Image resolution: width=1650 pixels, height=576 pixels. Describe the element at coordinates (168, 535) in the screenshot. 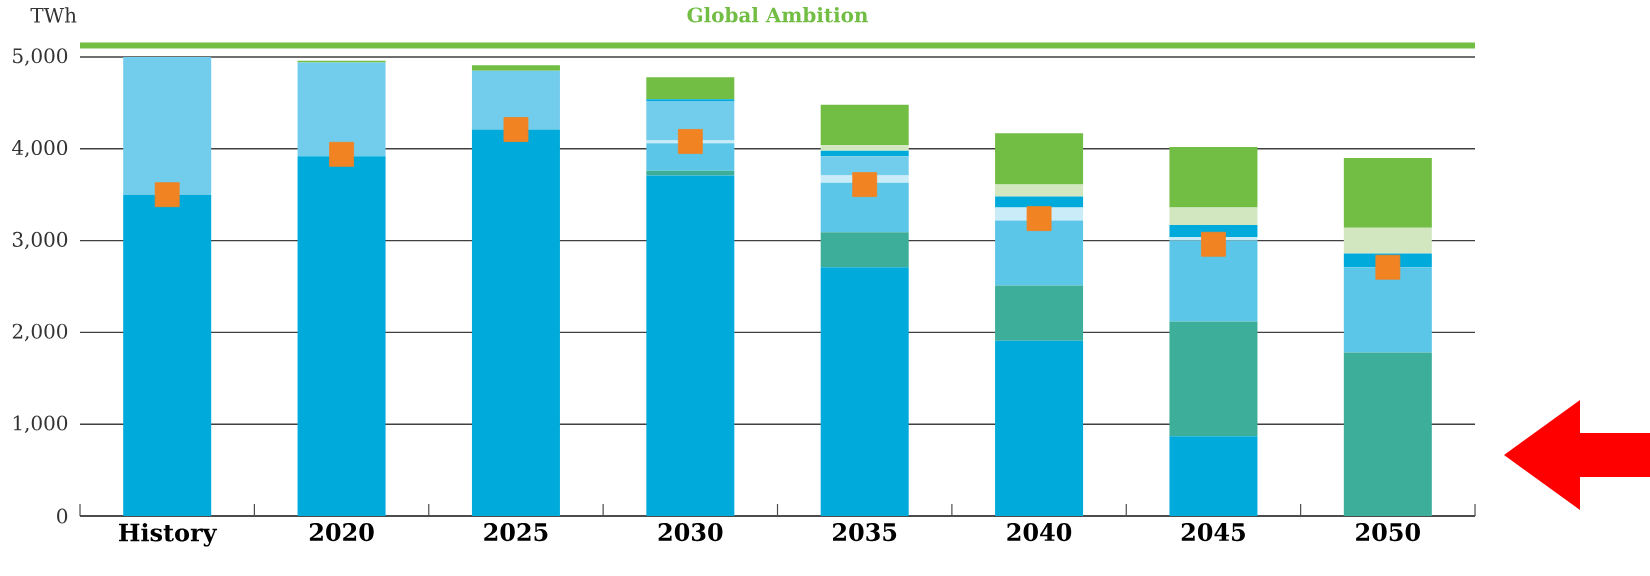

I see `x-tick-label: History` at that location.